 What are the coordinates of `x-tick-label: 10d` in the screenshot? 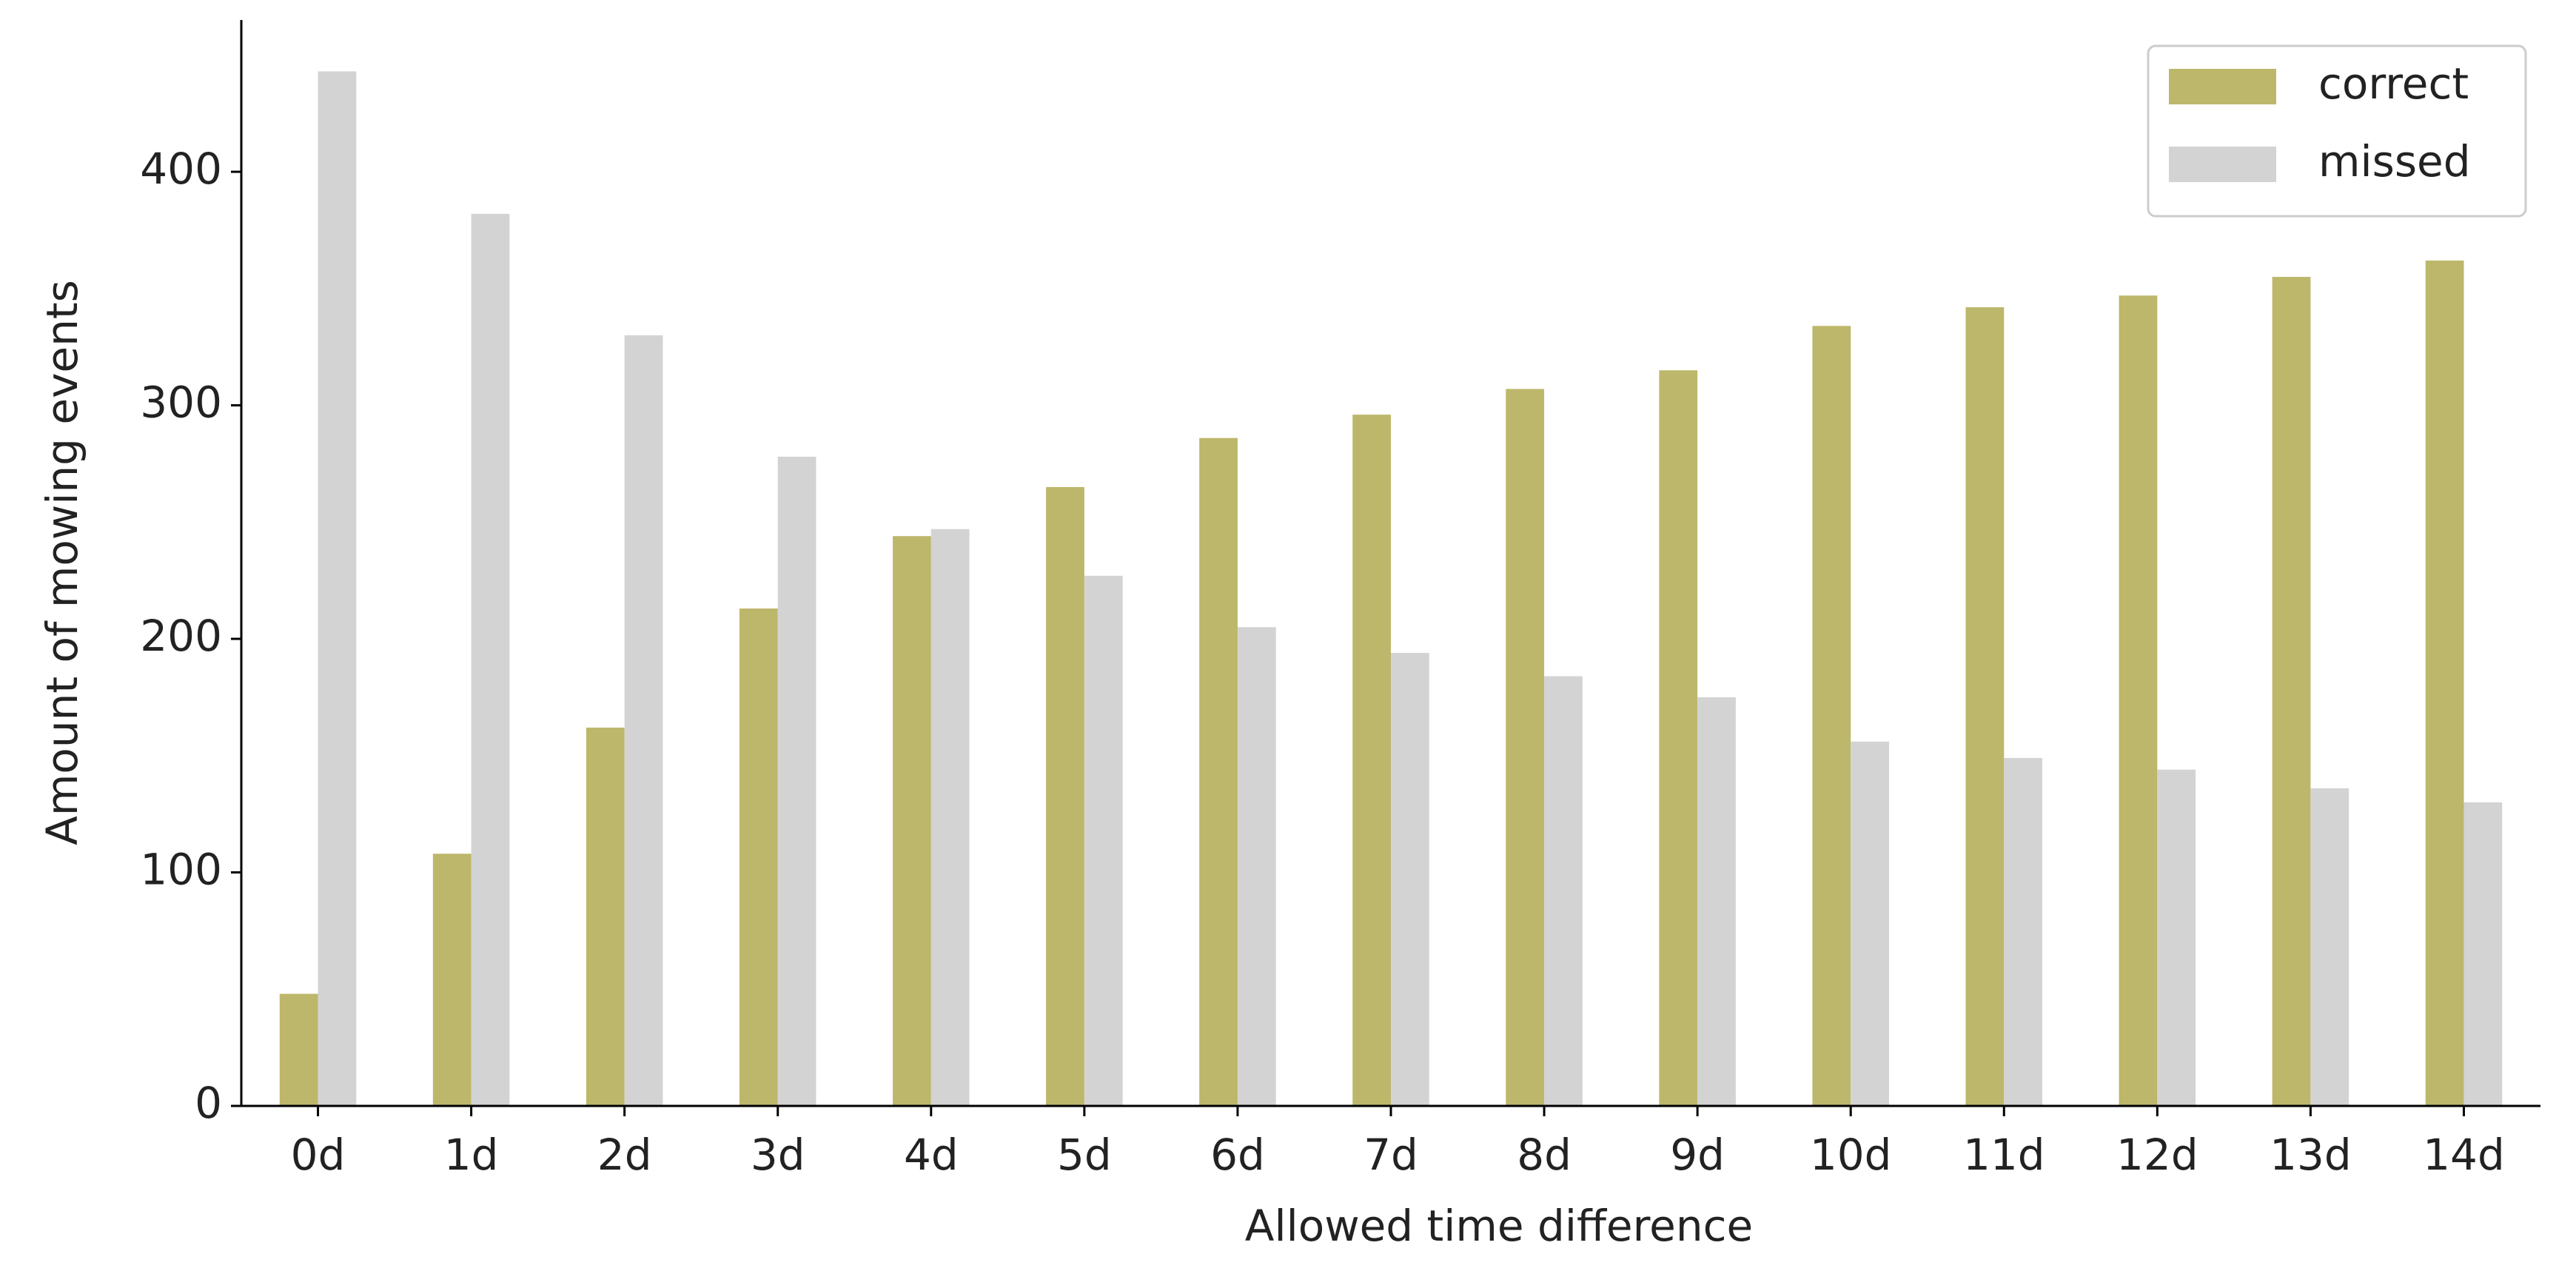 It's located at (1851, 1155).